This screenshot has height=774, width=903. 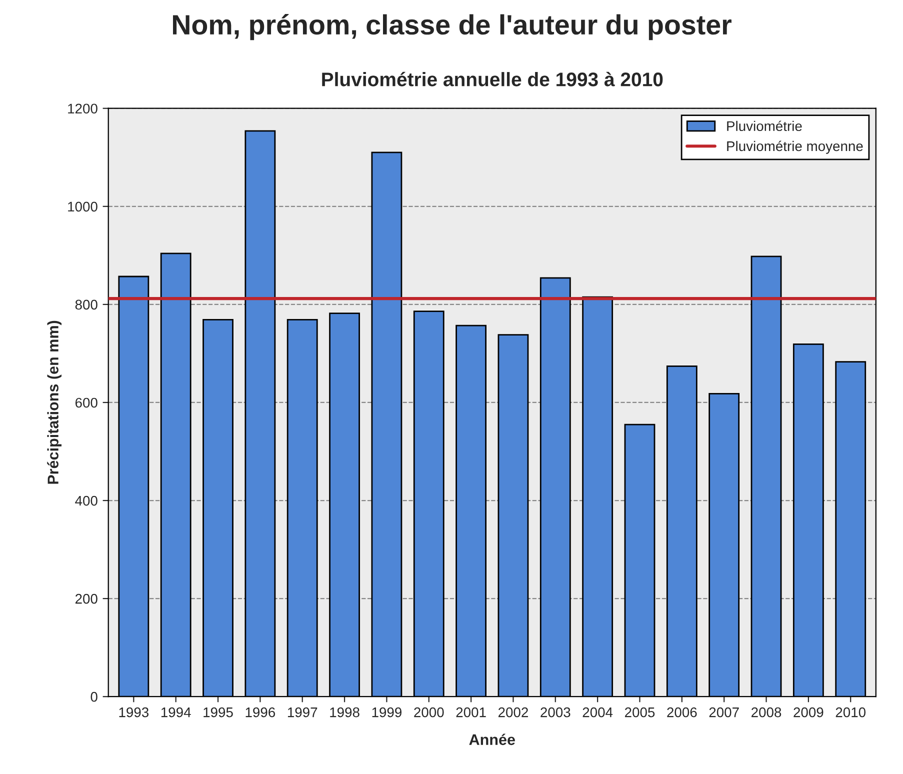 I want to click on x-tick-label: 1999, so click(x=387, y=712).